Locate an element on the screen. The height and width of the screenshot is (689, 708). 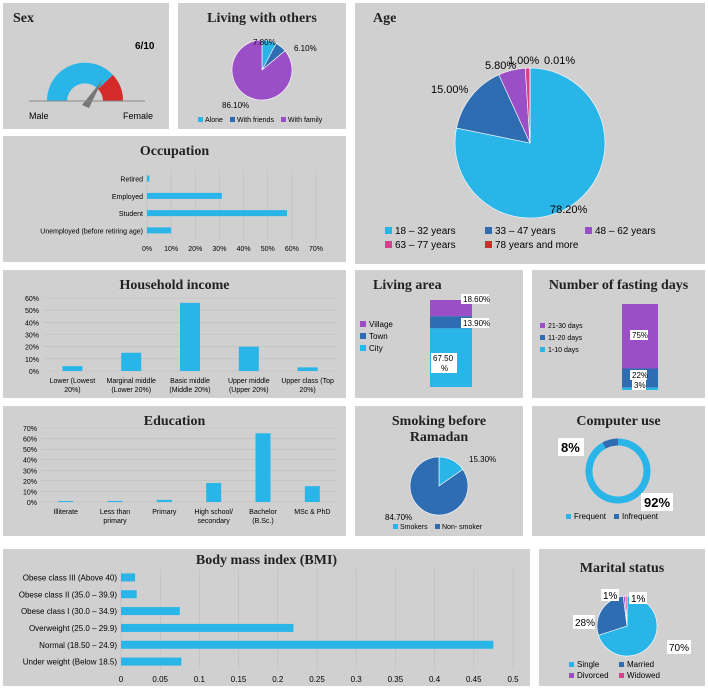
category-label: Upper middle (Upper 20%) is located at coordinates (249, 386).